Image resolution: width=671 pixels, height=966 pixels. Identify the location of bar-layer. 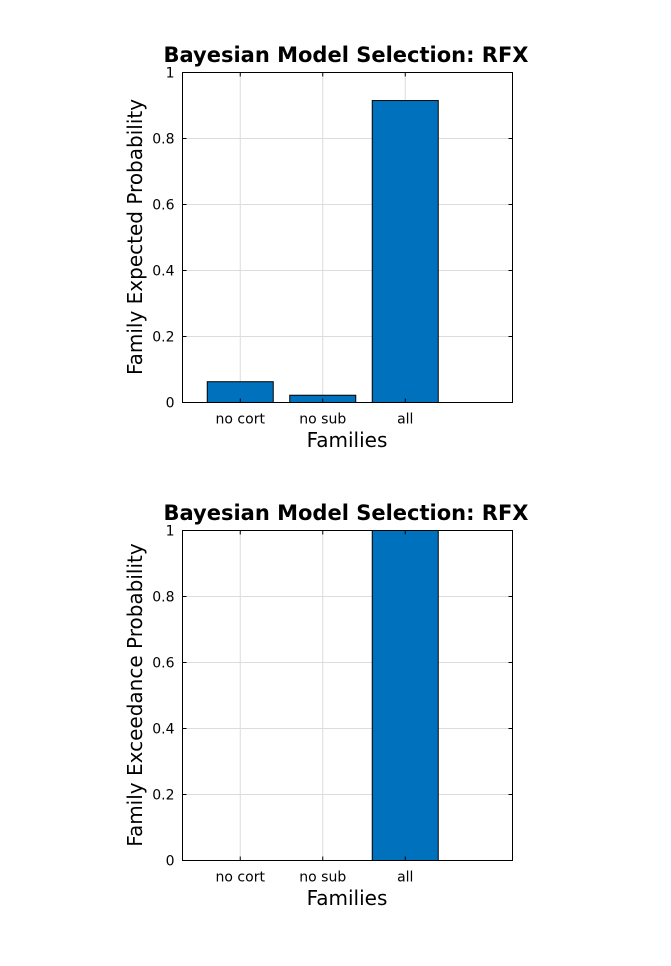
(405, 695).